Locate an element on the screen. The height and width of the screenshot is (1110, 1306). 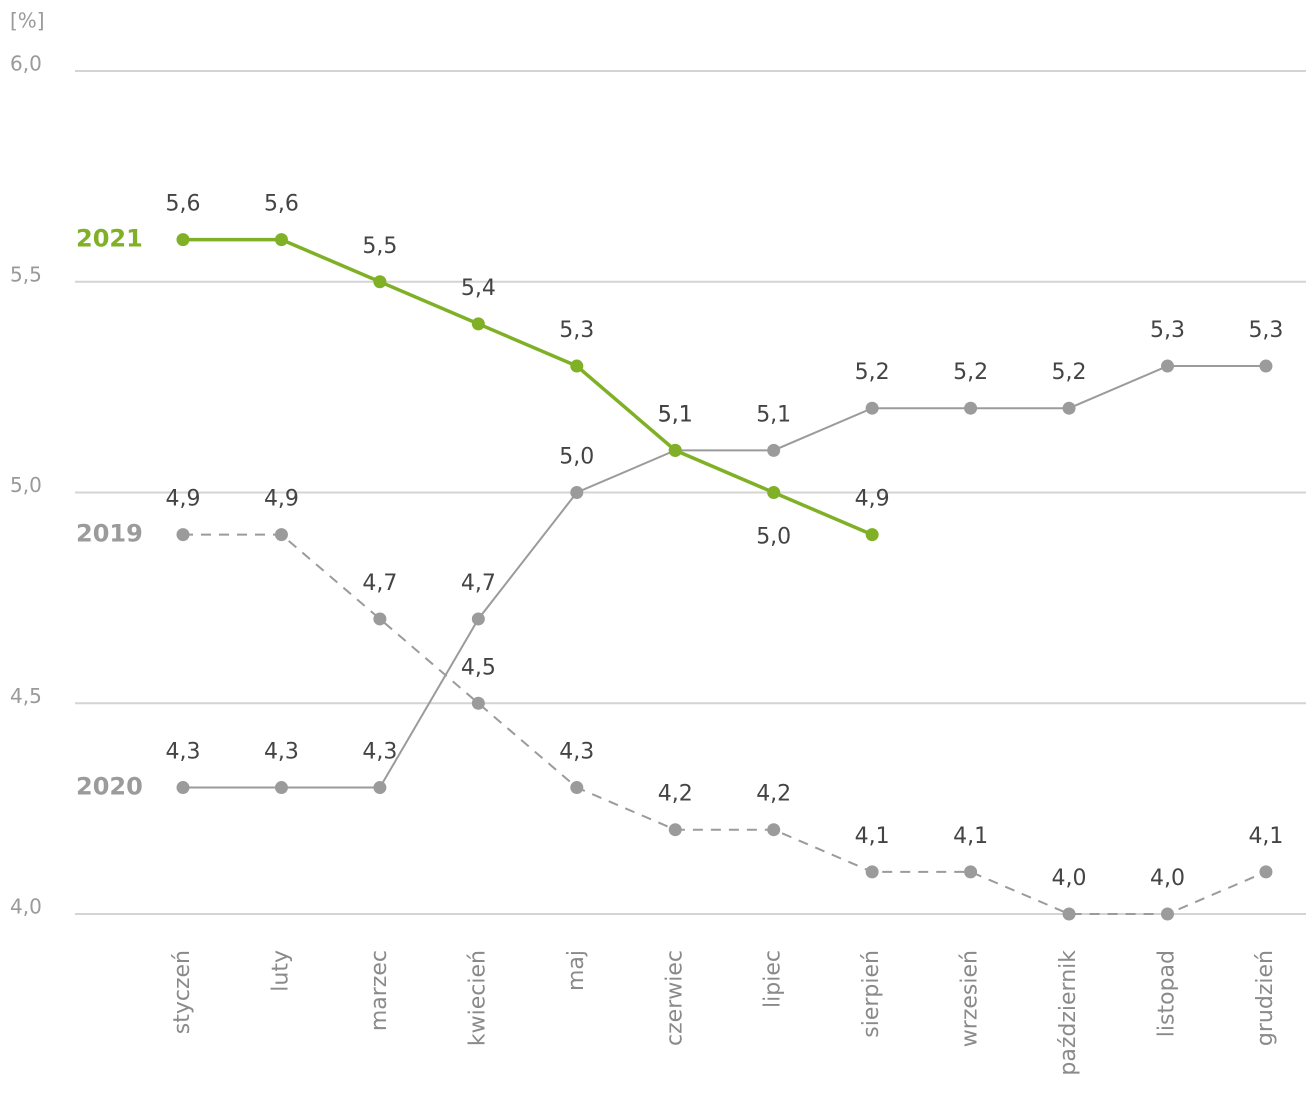
x-tick-label: czerwiec is located at coordinates (674, 998).